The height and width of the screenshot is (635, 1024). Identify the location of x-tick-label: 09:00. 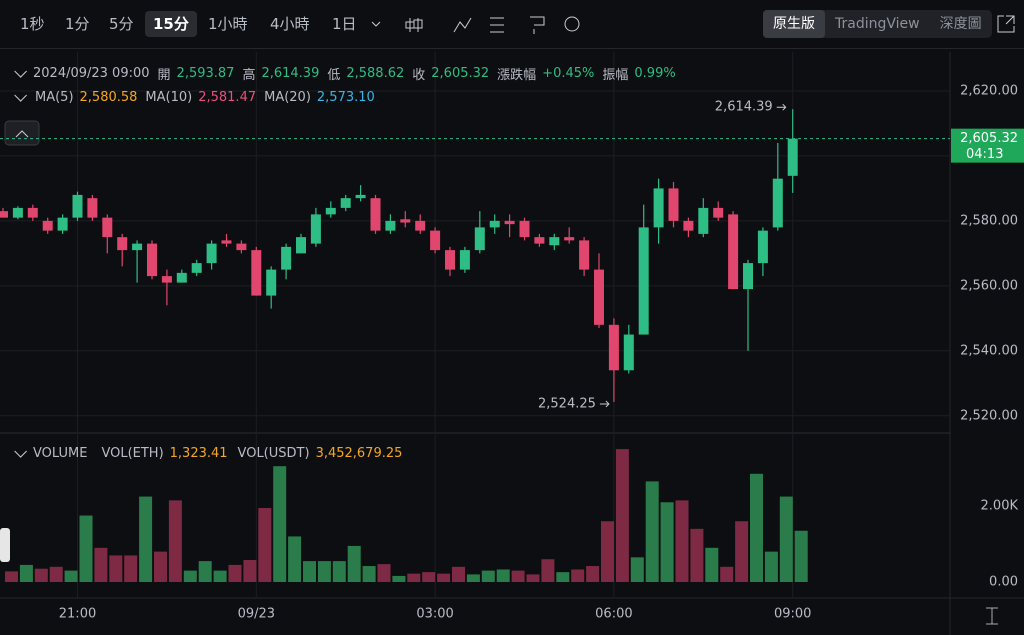
(792, 614).